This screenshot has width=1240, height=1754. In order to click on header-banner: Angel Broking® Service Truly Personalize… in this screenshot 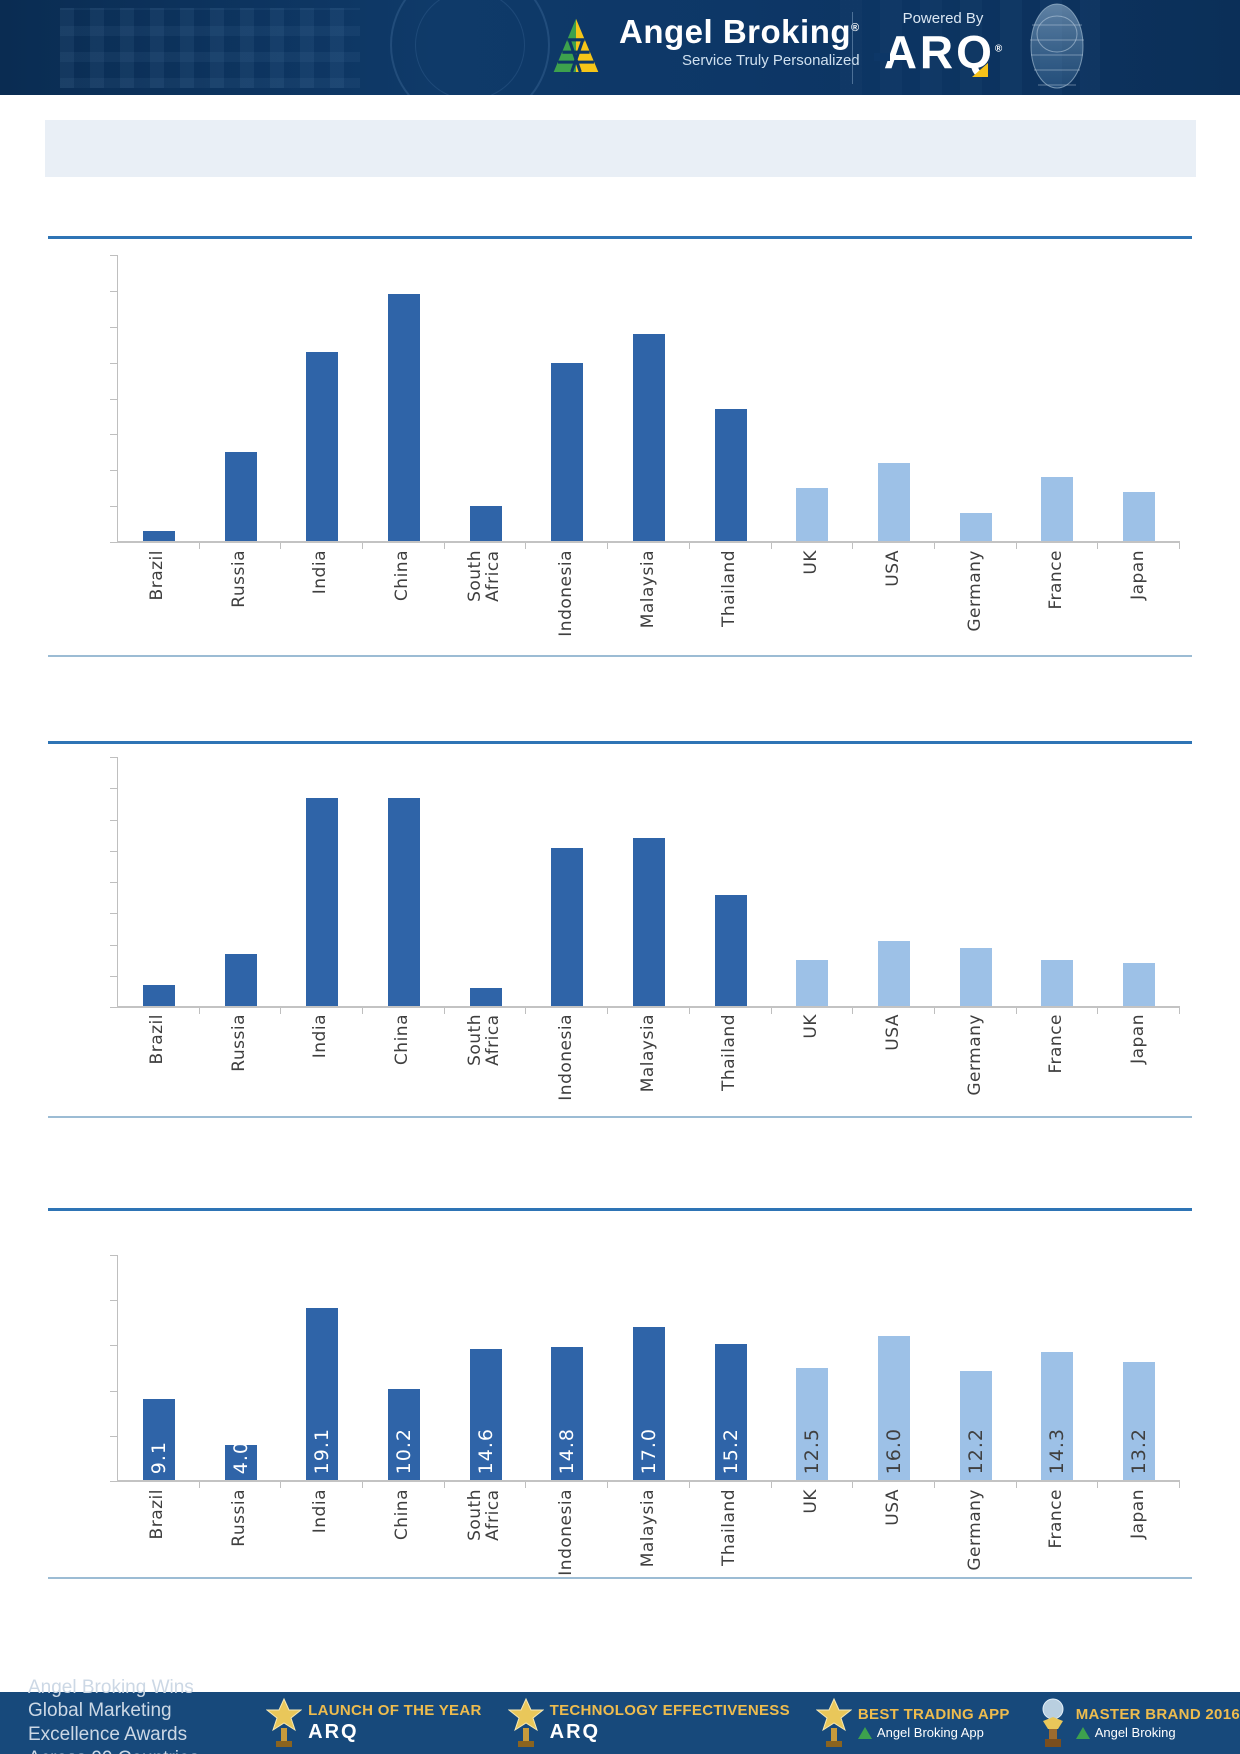, I will do `click(620, 47)`.